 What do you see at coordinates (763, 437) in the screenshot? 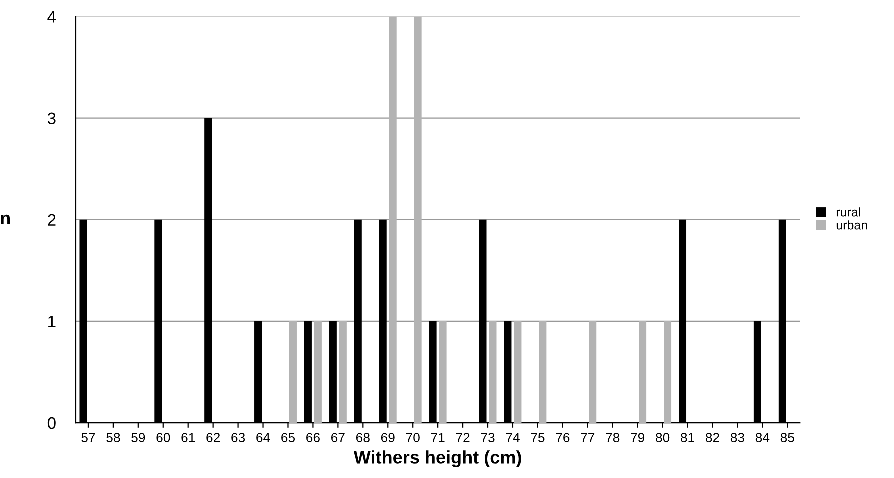
I see `x-tick-label: 84` at bounding box center [763, 437].